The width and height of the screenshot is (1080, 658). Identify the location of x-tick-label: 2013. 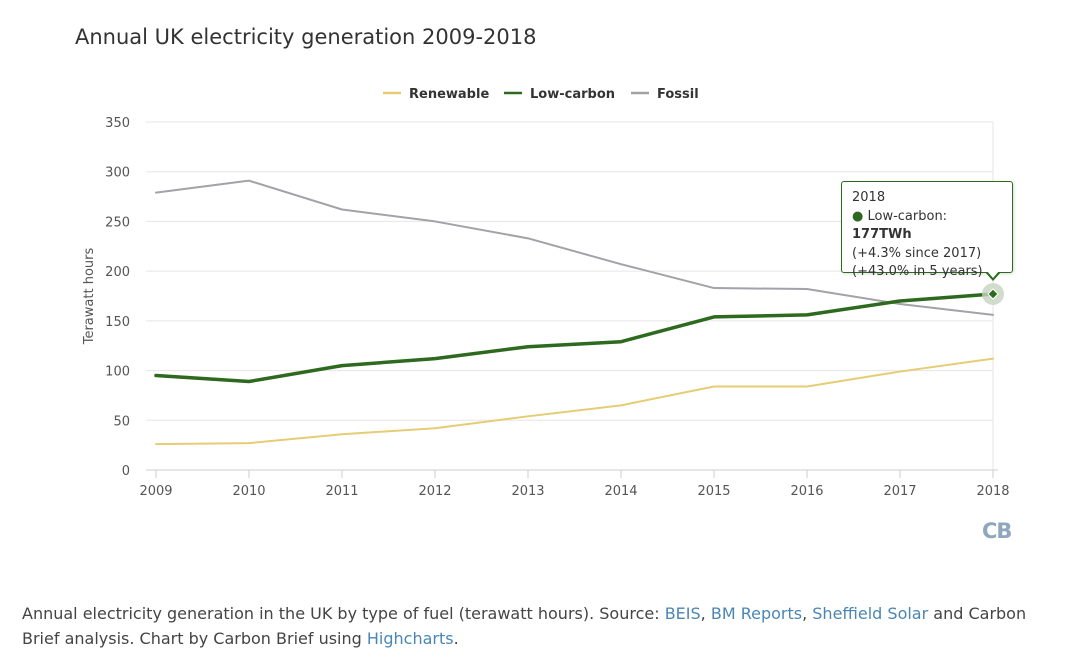
(527, 491).